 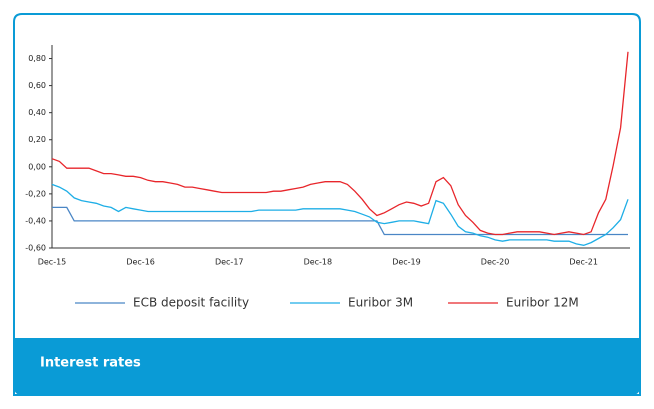 I want to click on y-tick-label: -0,20, so click(x=35, y=193).